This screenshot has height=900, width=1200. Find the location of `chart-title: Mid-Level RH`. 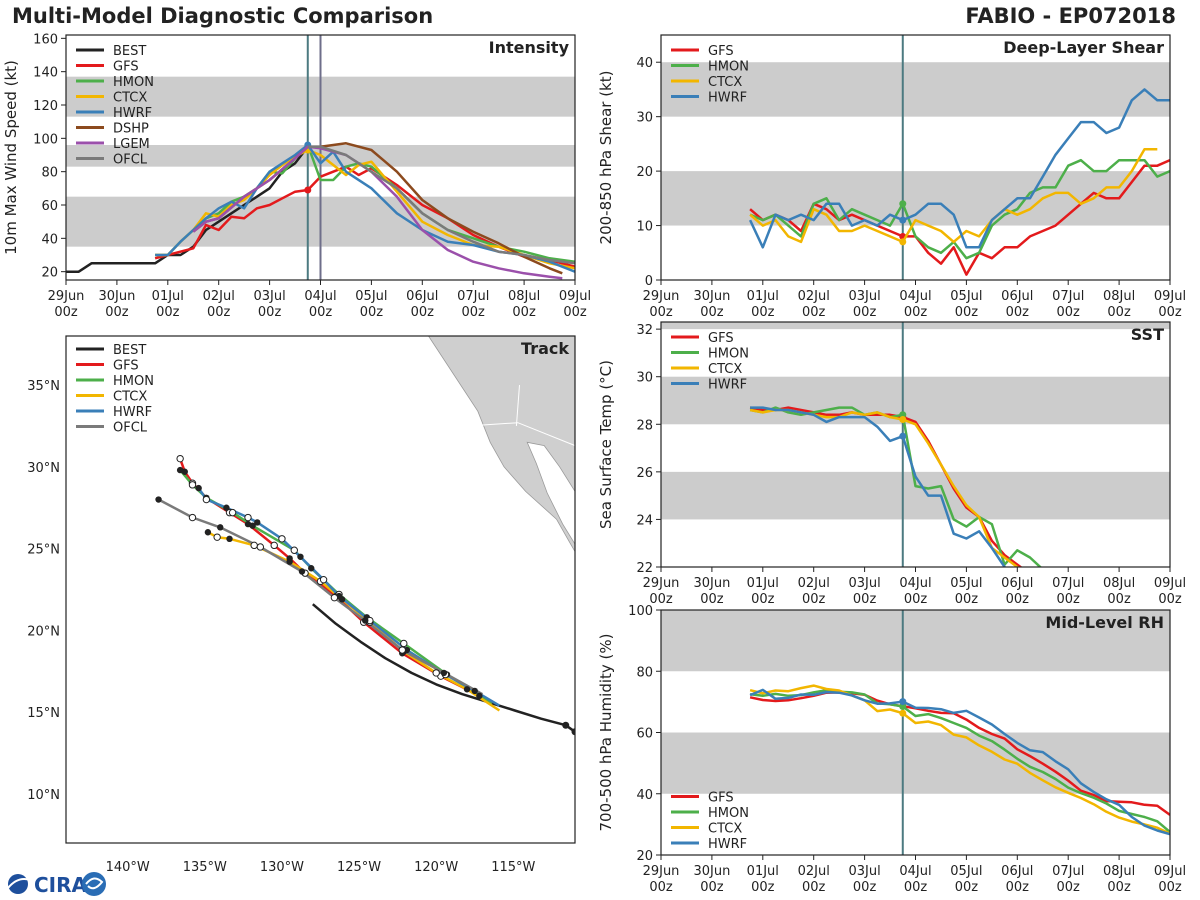

chart-title: Mid-Level RH is located at coordinates (1104, 622).